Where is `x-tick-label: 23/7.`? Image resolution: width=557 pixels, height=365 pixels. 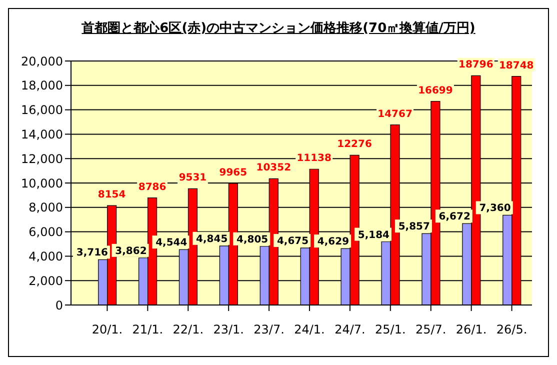 x-tick-label: 23/7. is located at coordinates (269, 329).